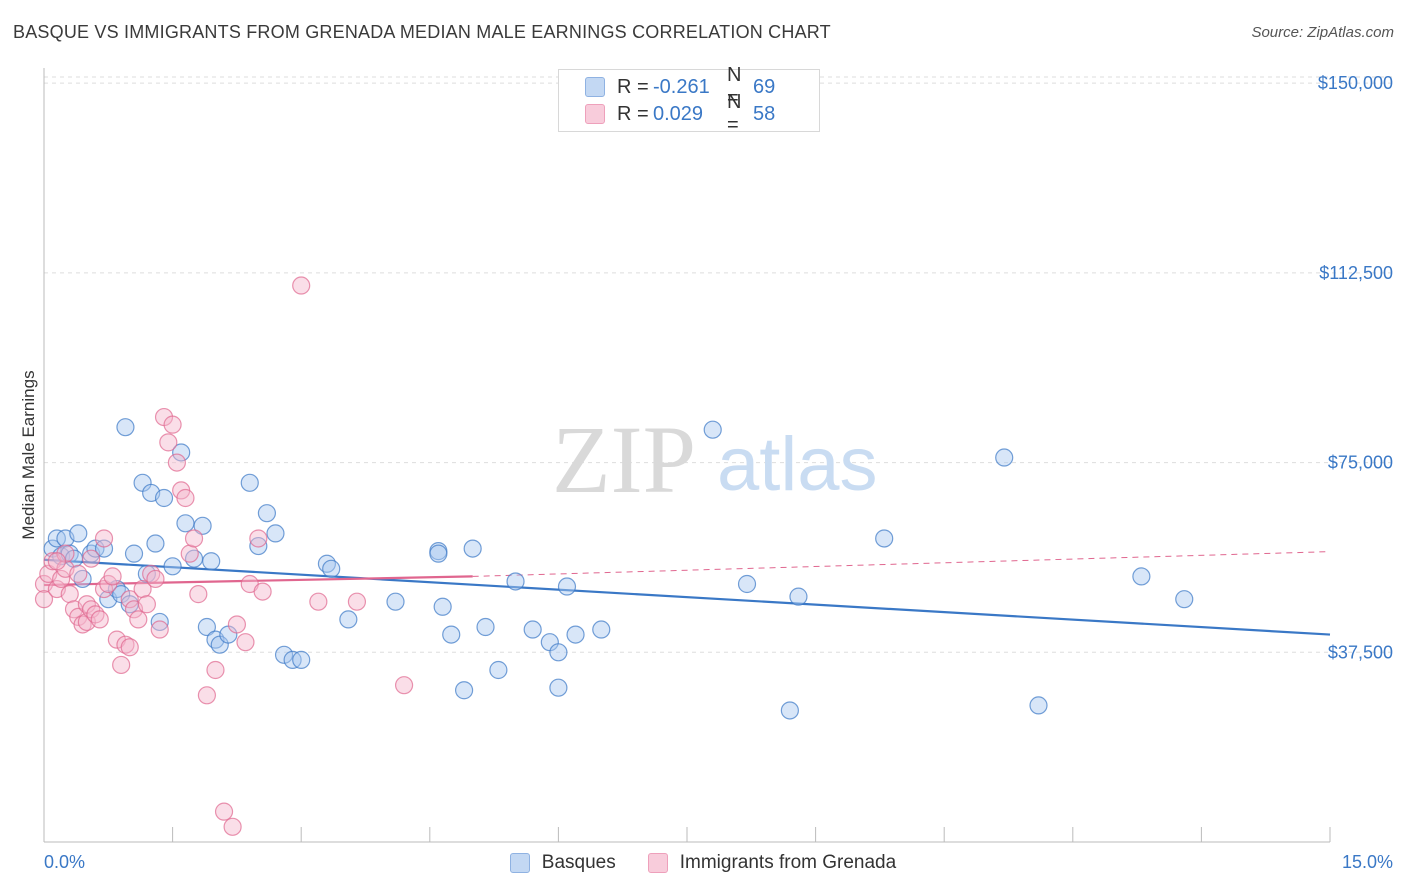 The width and height of the screenshot is (1406, 892). I want to click on y-tick-labels: $37,500 $75,000 $112,500 $150,000, so click(1355, 367).